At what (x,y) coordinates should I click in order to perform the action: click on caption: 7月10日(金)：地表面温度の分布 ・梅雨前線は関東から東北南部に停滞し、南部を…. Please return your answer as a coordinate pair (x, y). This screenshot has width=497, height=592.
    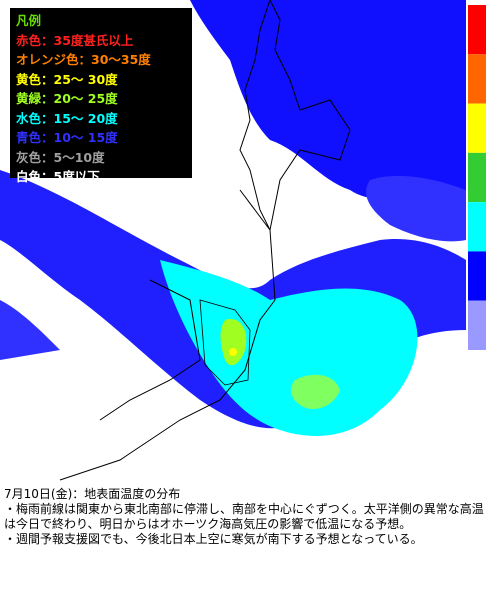
    Looking at the image, I should click on (249, 517).